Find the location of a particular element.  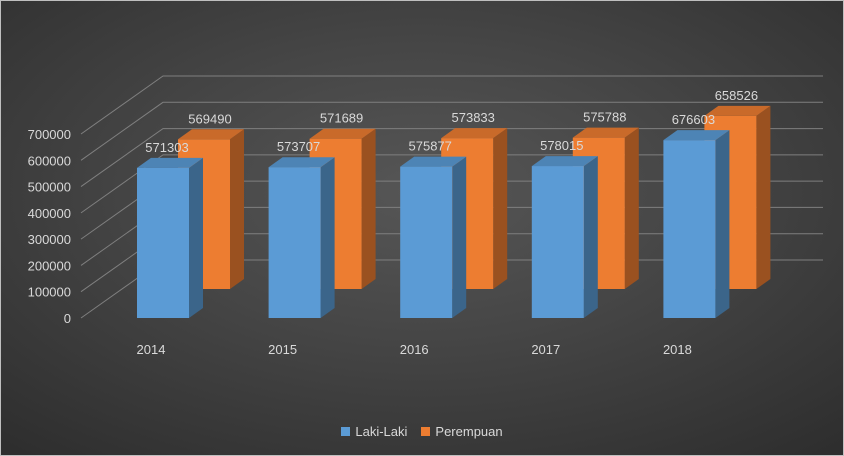

legend-item-perempuan: Perempuan is located at coordinates (462, 431).